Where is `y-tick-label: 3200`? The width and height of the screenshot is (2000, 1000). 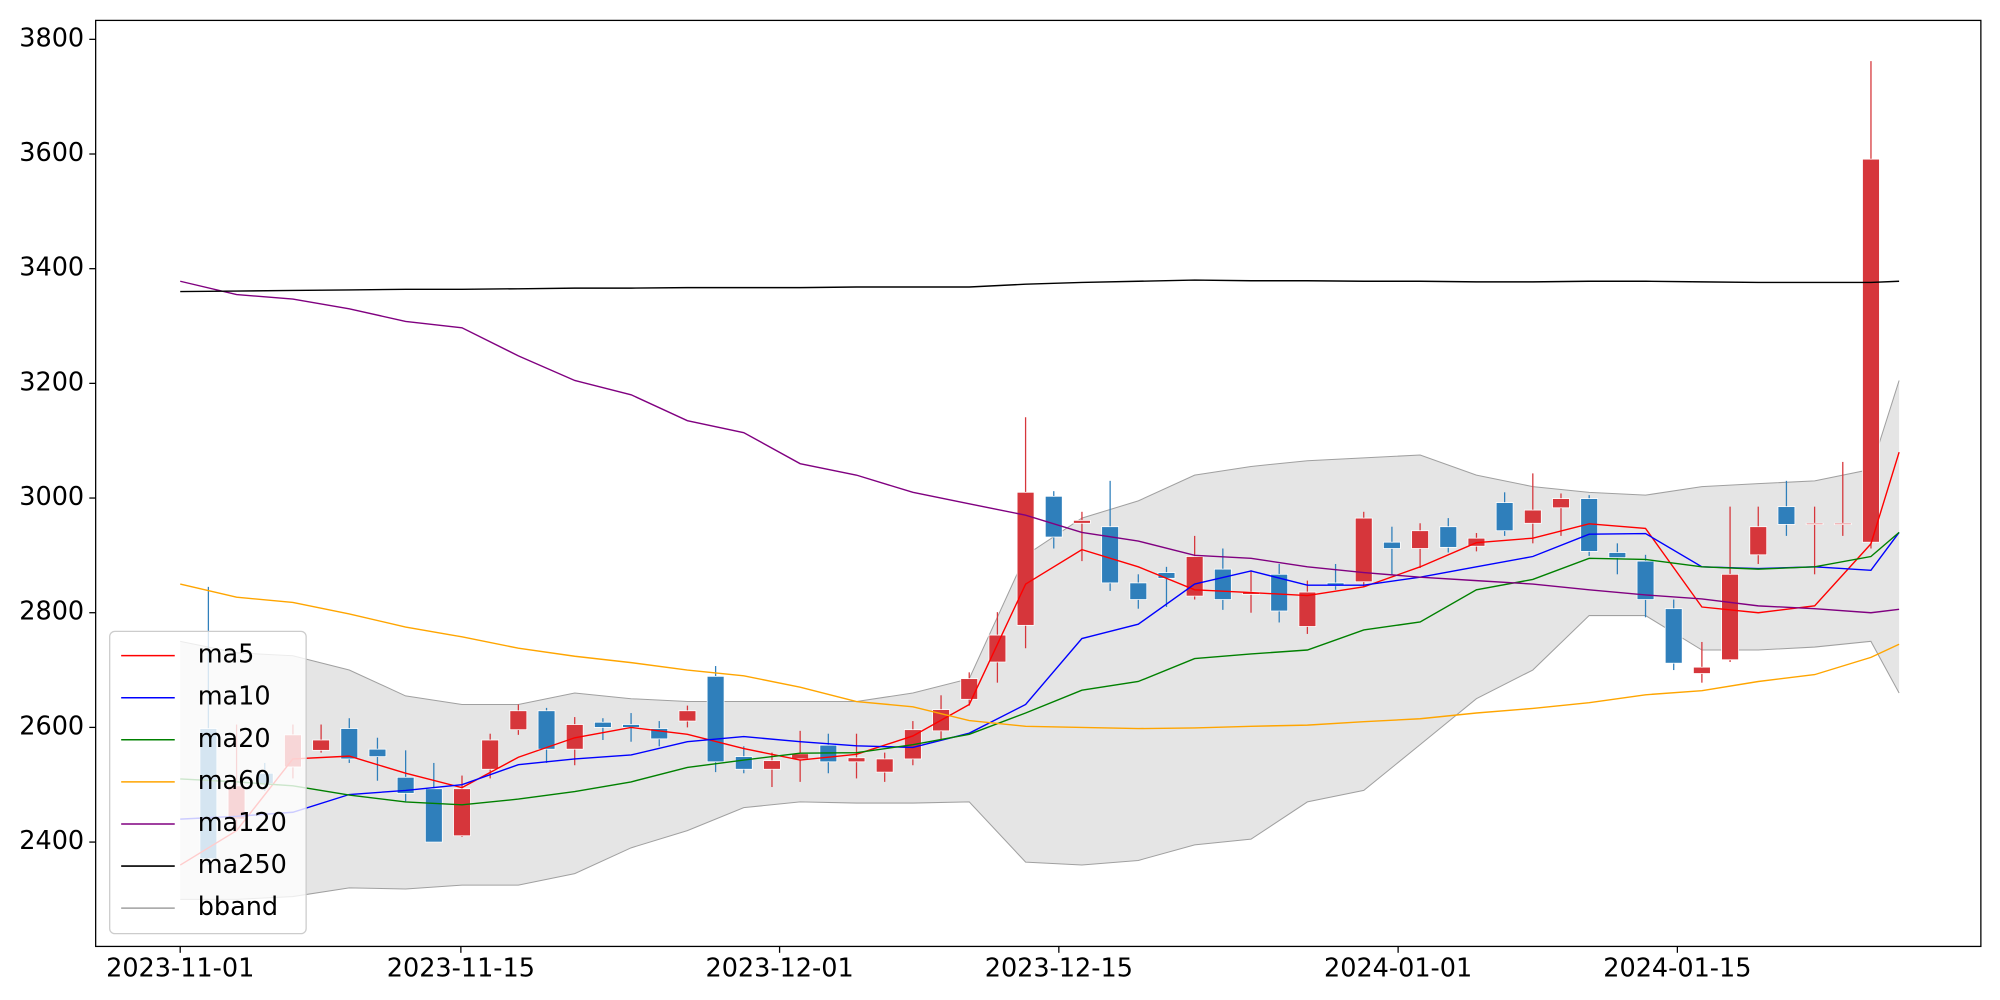
y-tick-label: 3200 is located at coordinates (51, 382).